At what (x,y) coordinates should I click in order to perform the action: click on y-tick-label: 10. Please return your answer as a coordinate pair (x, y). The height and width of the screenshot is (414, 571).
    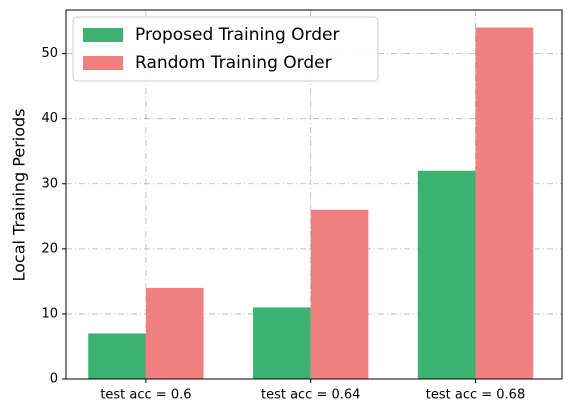
    Looking at the image, I should click on (49, 313).